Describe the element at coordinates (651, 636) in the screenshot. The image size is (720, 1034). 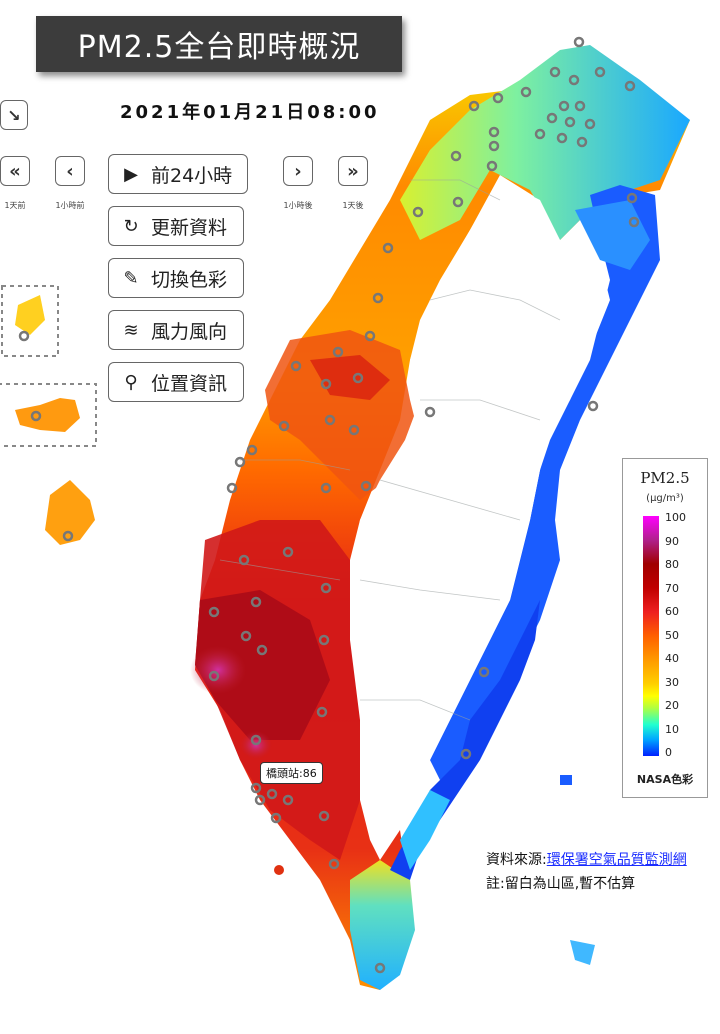
I see `legend-color-bar` at that location.